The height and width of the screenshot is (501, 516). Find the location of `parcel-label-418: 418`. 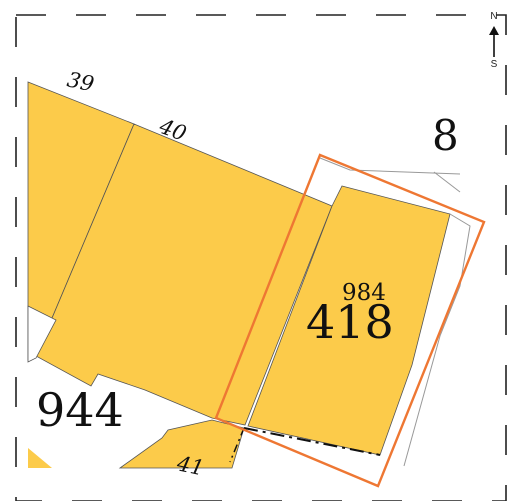

parcel-label-418: 418 is located at coordinates (350, 322).